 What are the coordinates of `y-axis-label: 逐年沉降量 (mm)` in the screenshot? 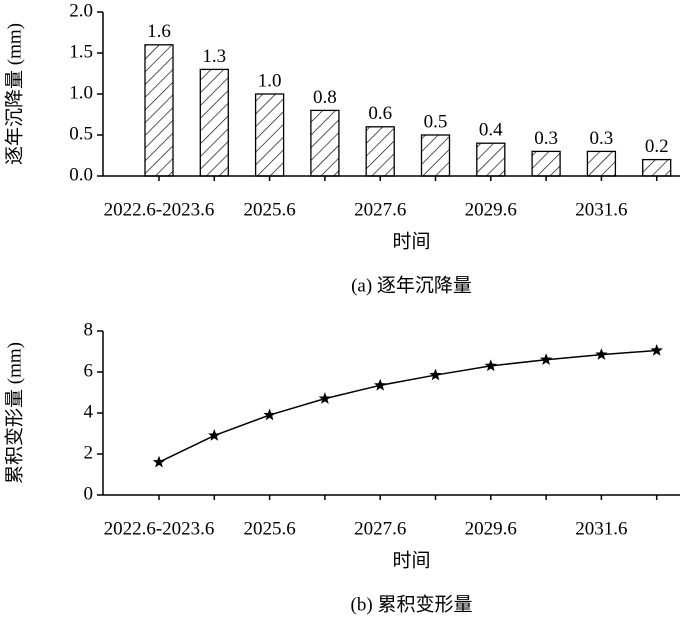 It's located at (14, 94).